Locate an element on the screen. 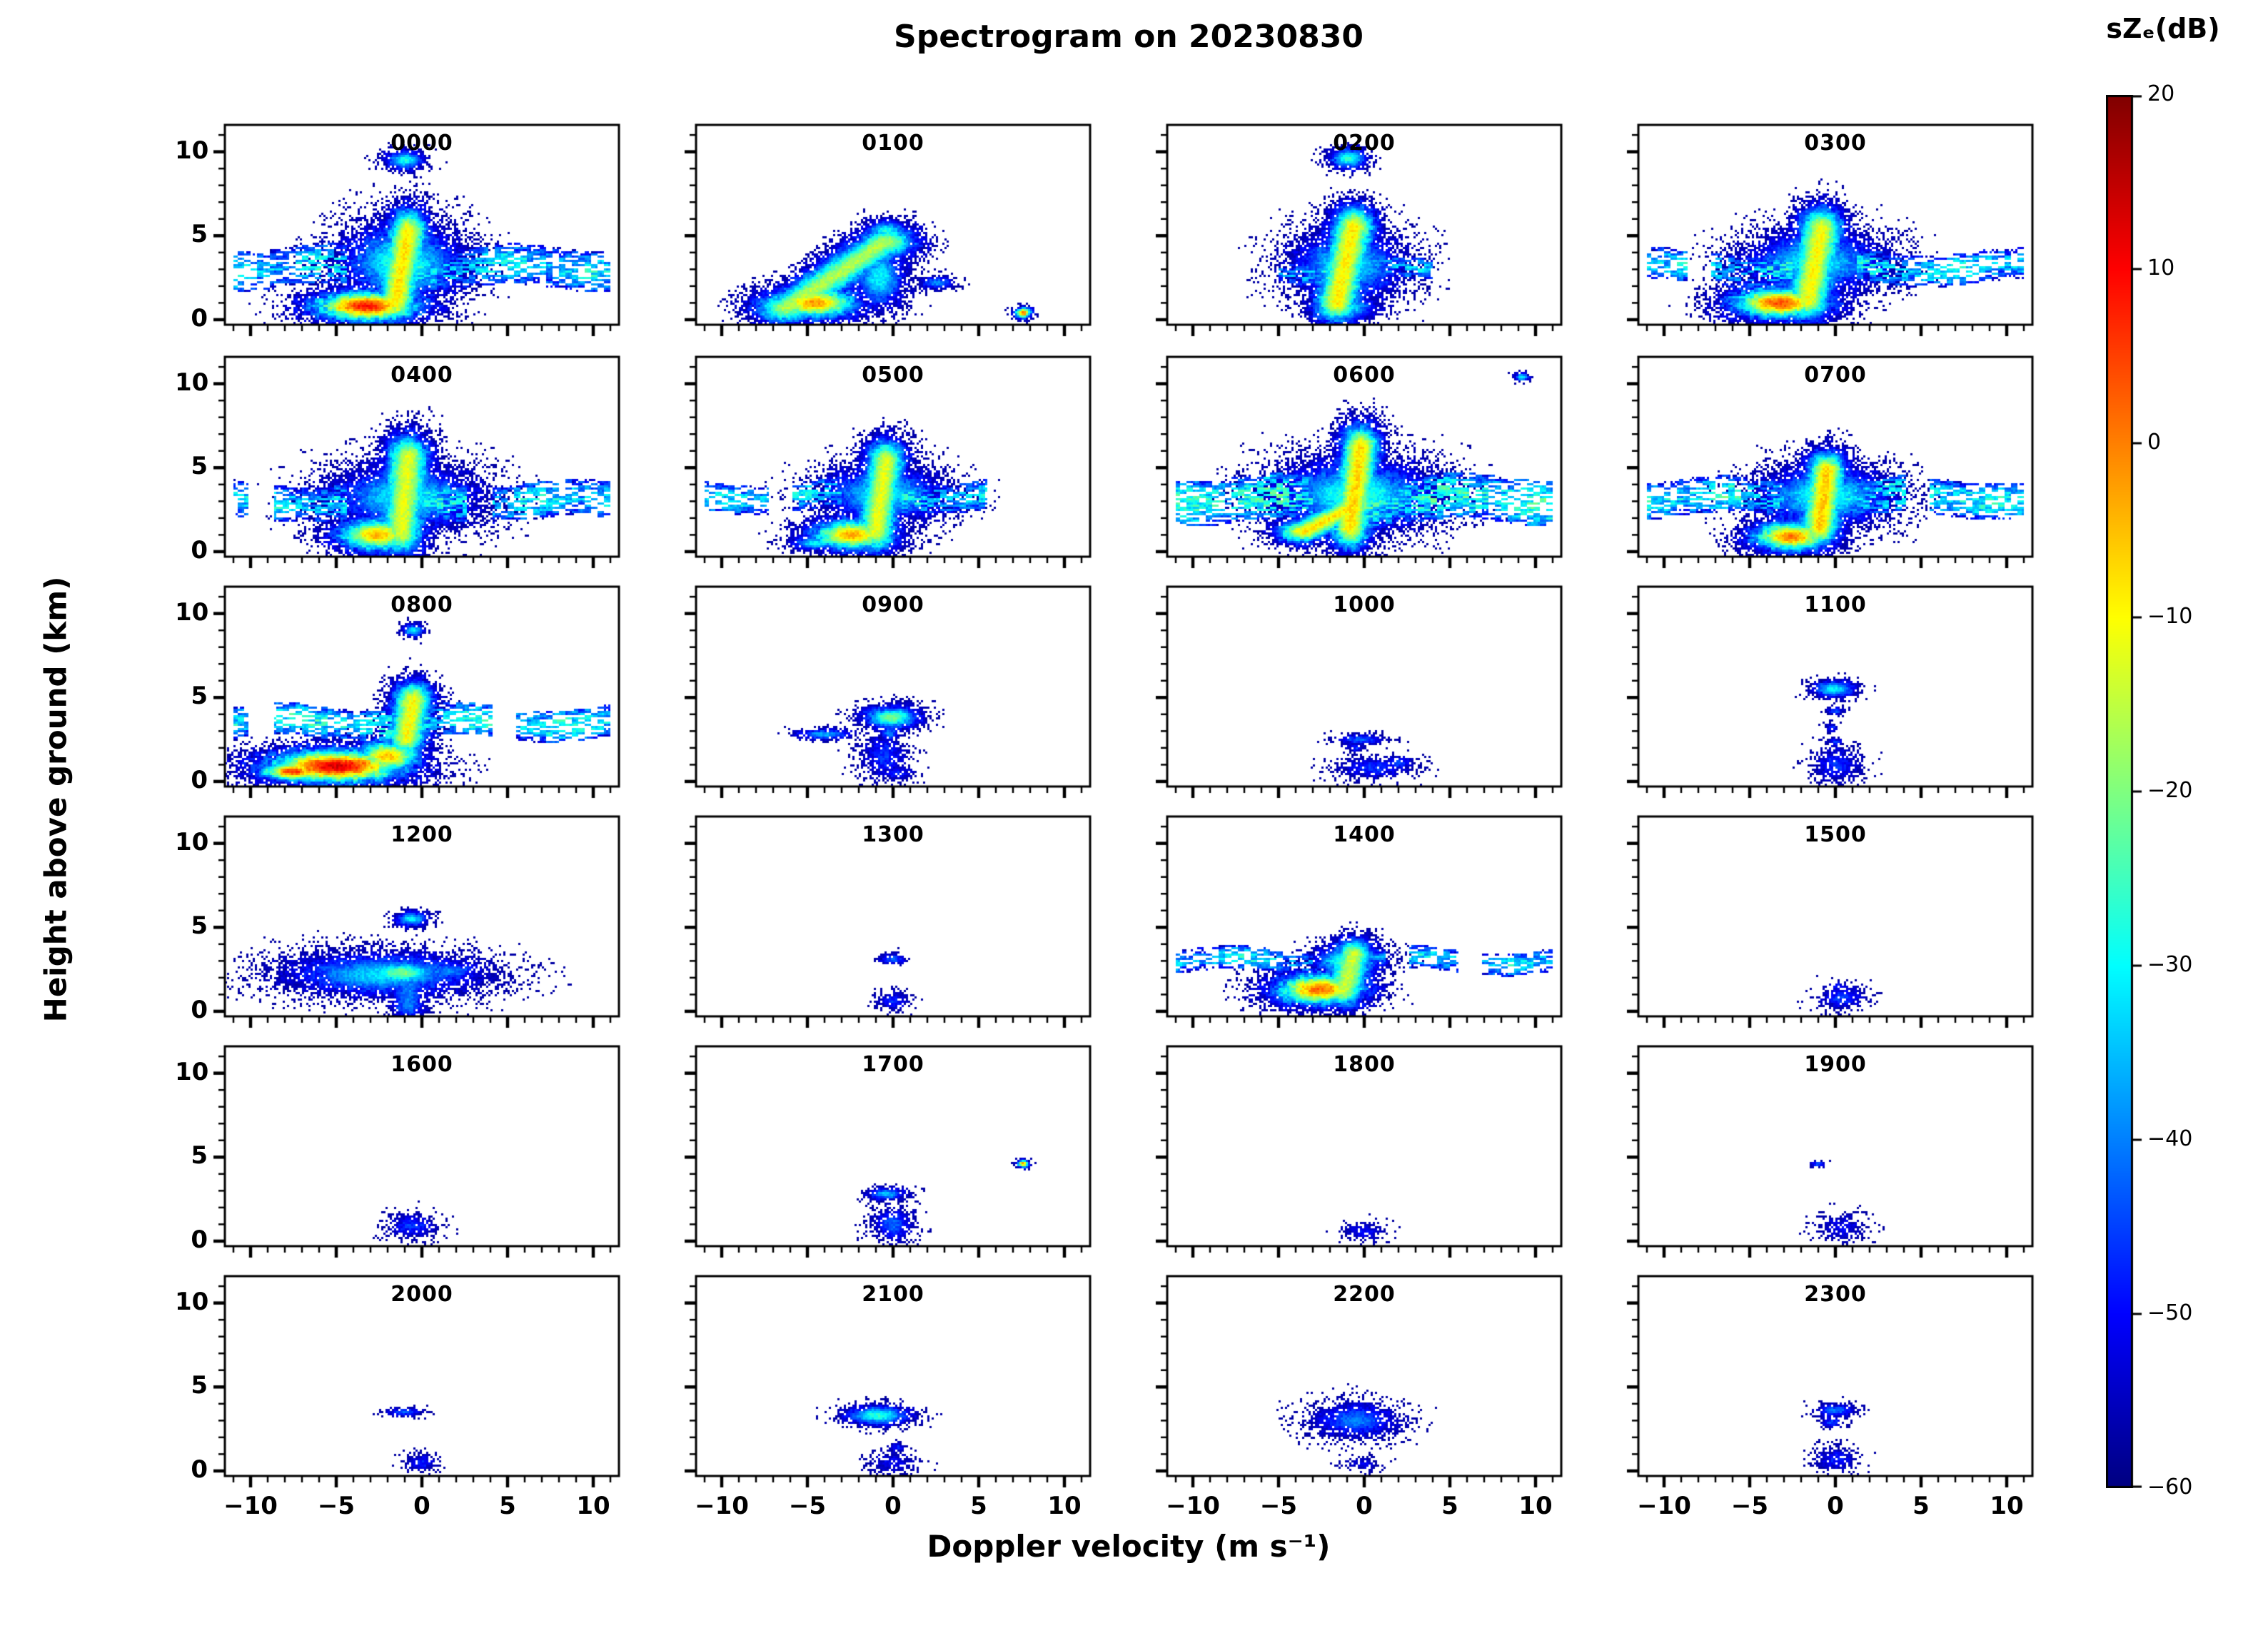 The height and width of the screenshot is (1628, 2268). colorbar-tick-label: −10 is located at coordinates (2170, 616).